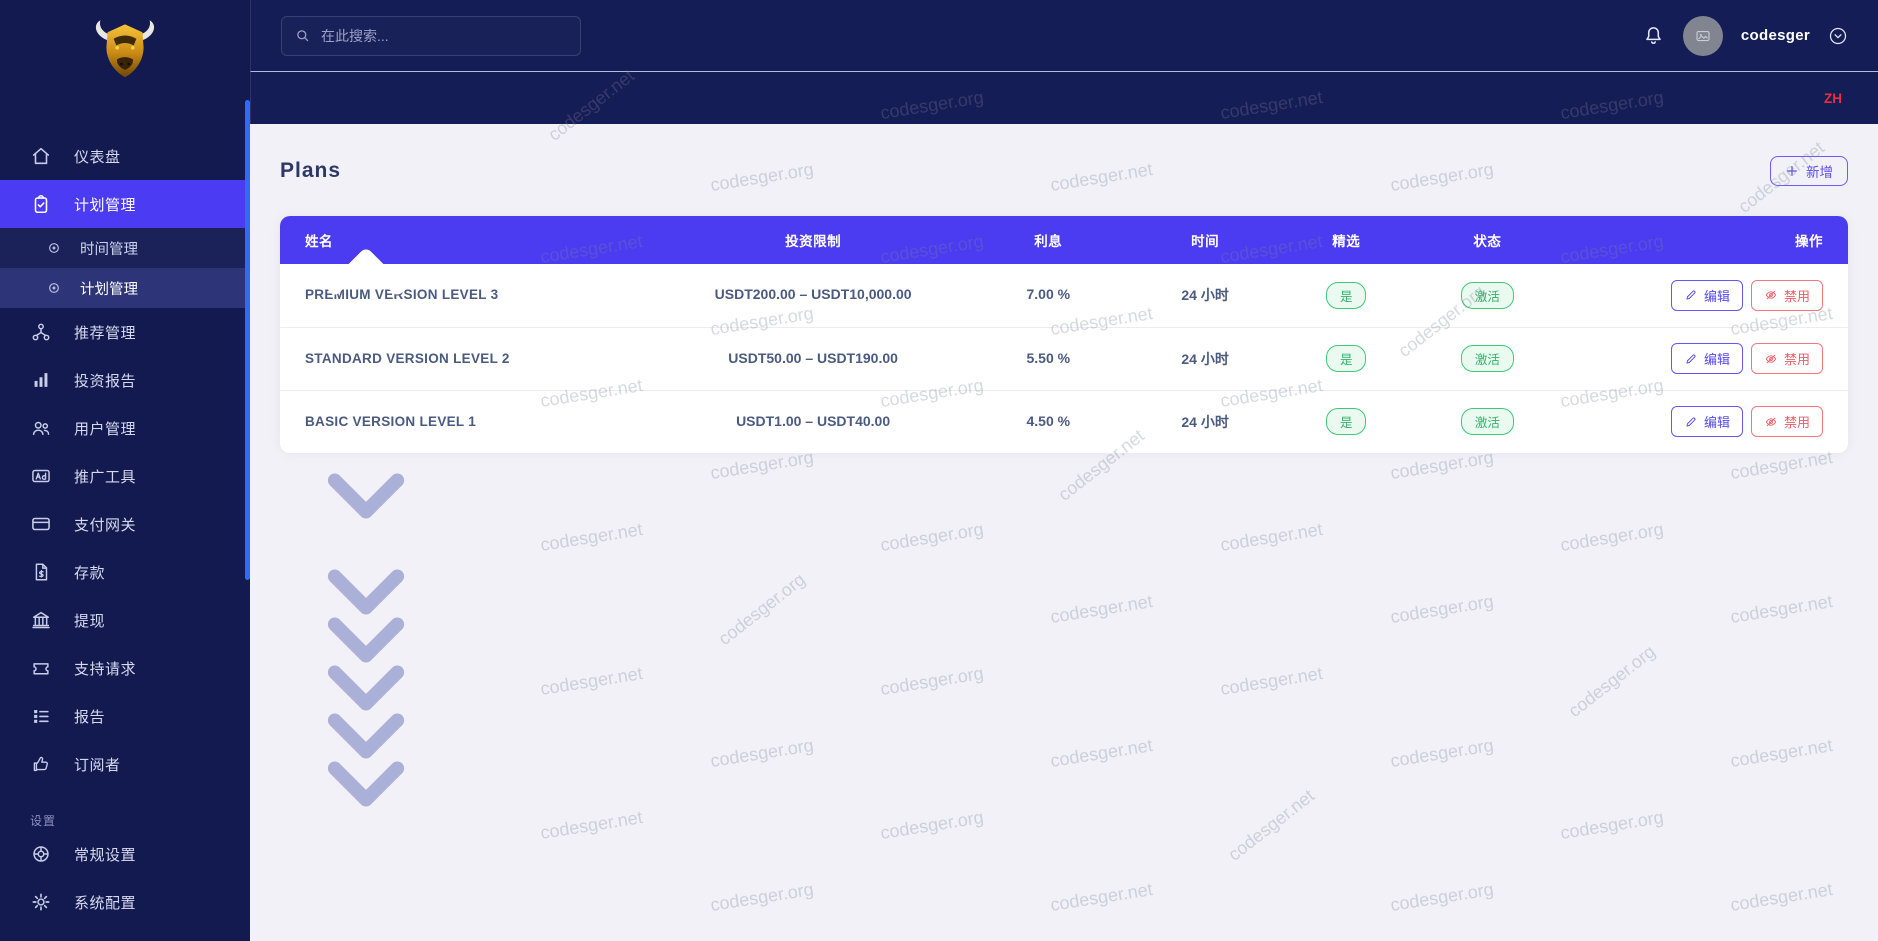 This screenshot has height=941, width=1878. Describe the element at coordinates (125, 572) in the screenshot. I see `sidebar-item-deposits: 存款` at that location.